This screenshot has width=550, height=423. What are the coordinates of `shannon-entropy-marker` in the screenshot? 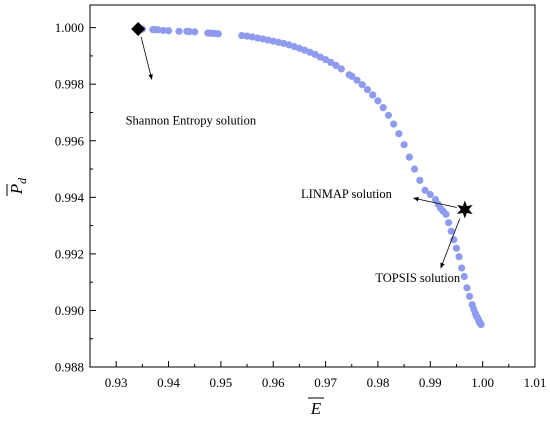 It's located at (138, 29).